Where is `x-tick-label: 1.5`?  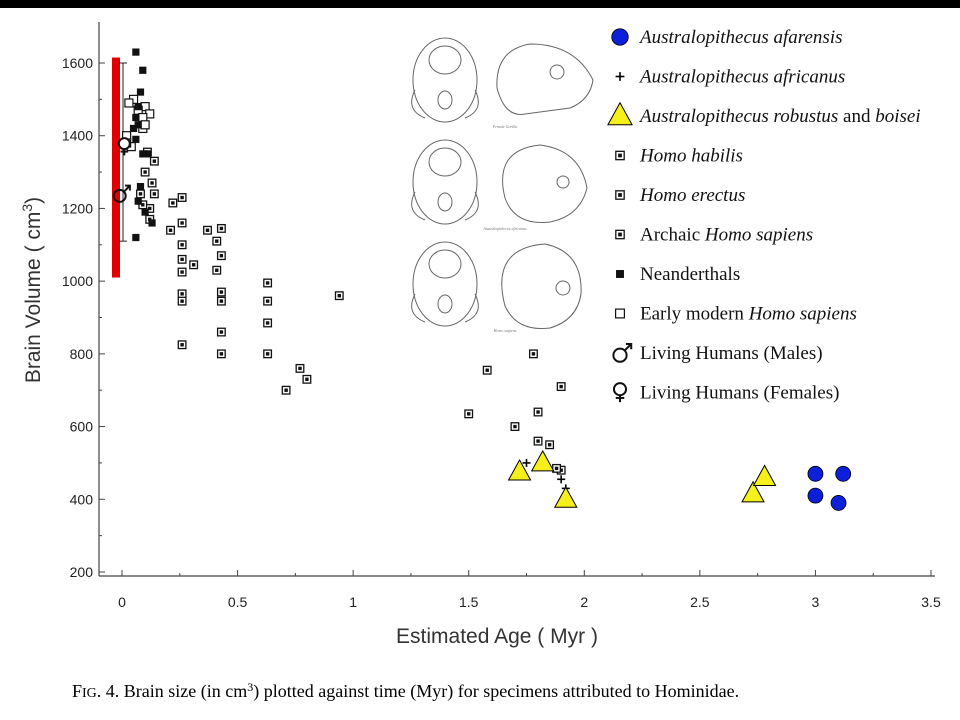 x-tick-label: 1.5 is located at coordinates (469, 602).